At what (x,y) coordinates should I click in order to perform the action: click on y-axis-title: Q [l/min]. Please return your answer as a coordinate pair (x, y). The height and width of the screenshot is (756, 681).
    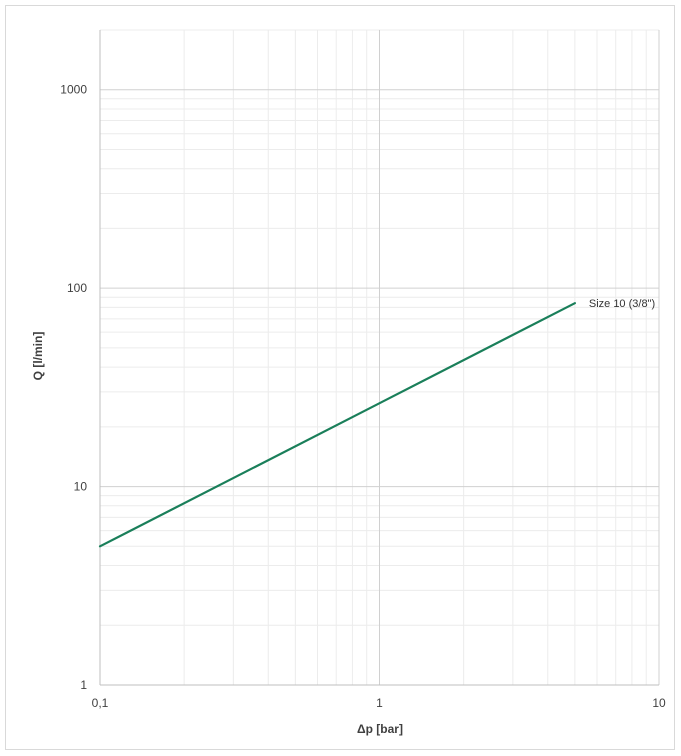
    Looking at the image, I should click on (38, 356).